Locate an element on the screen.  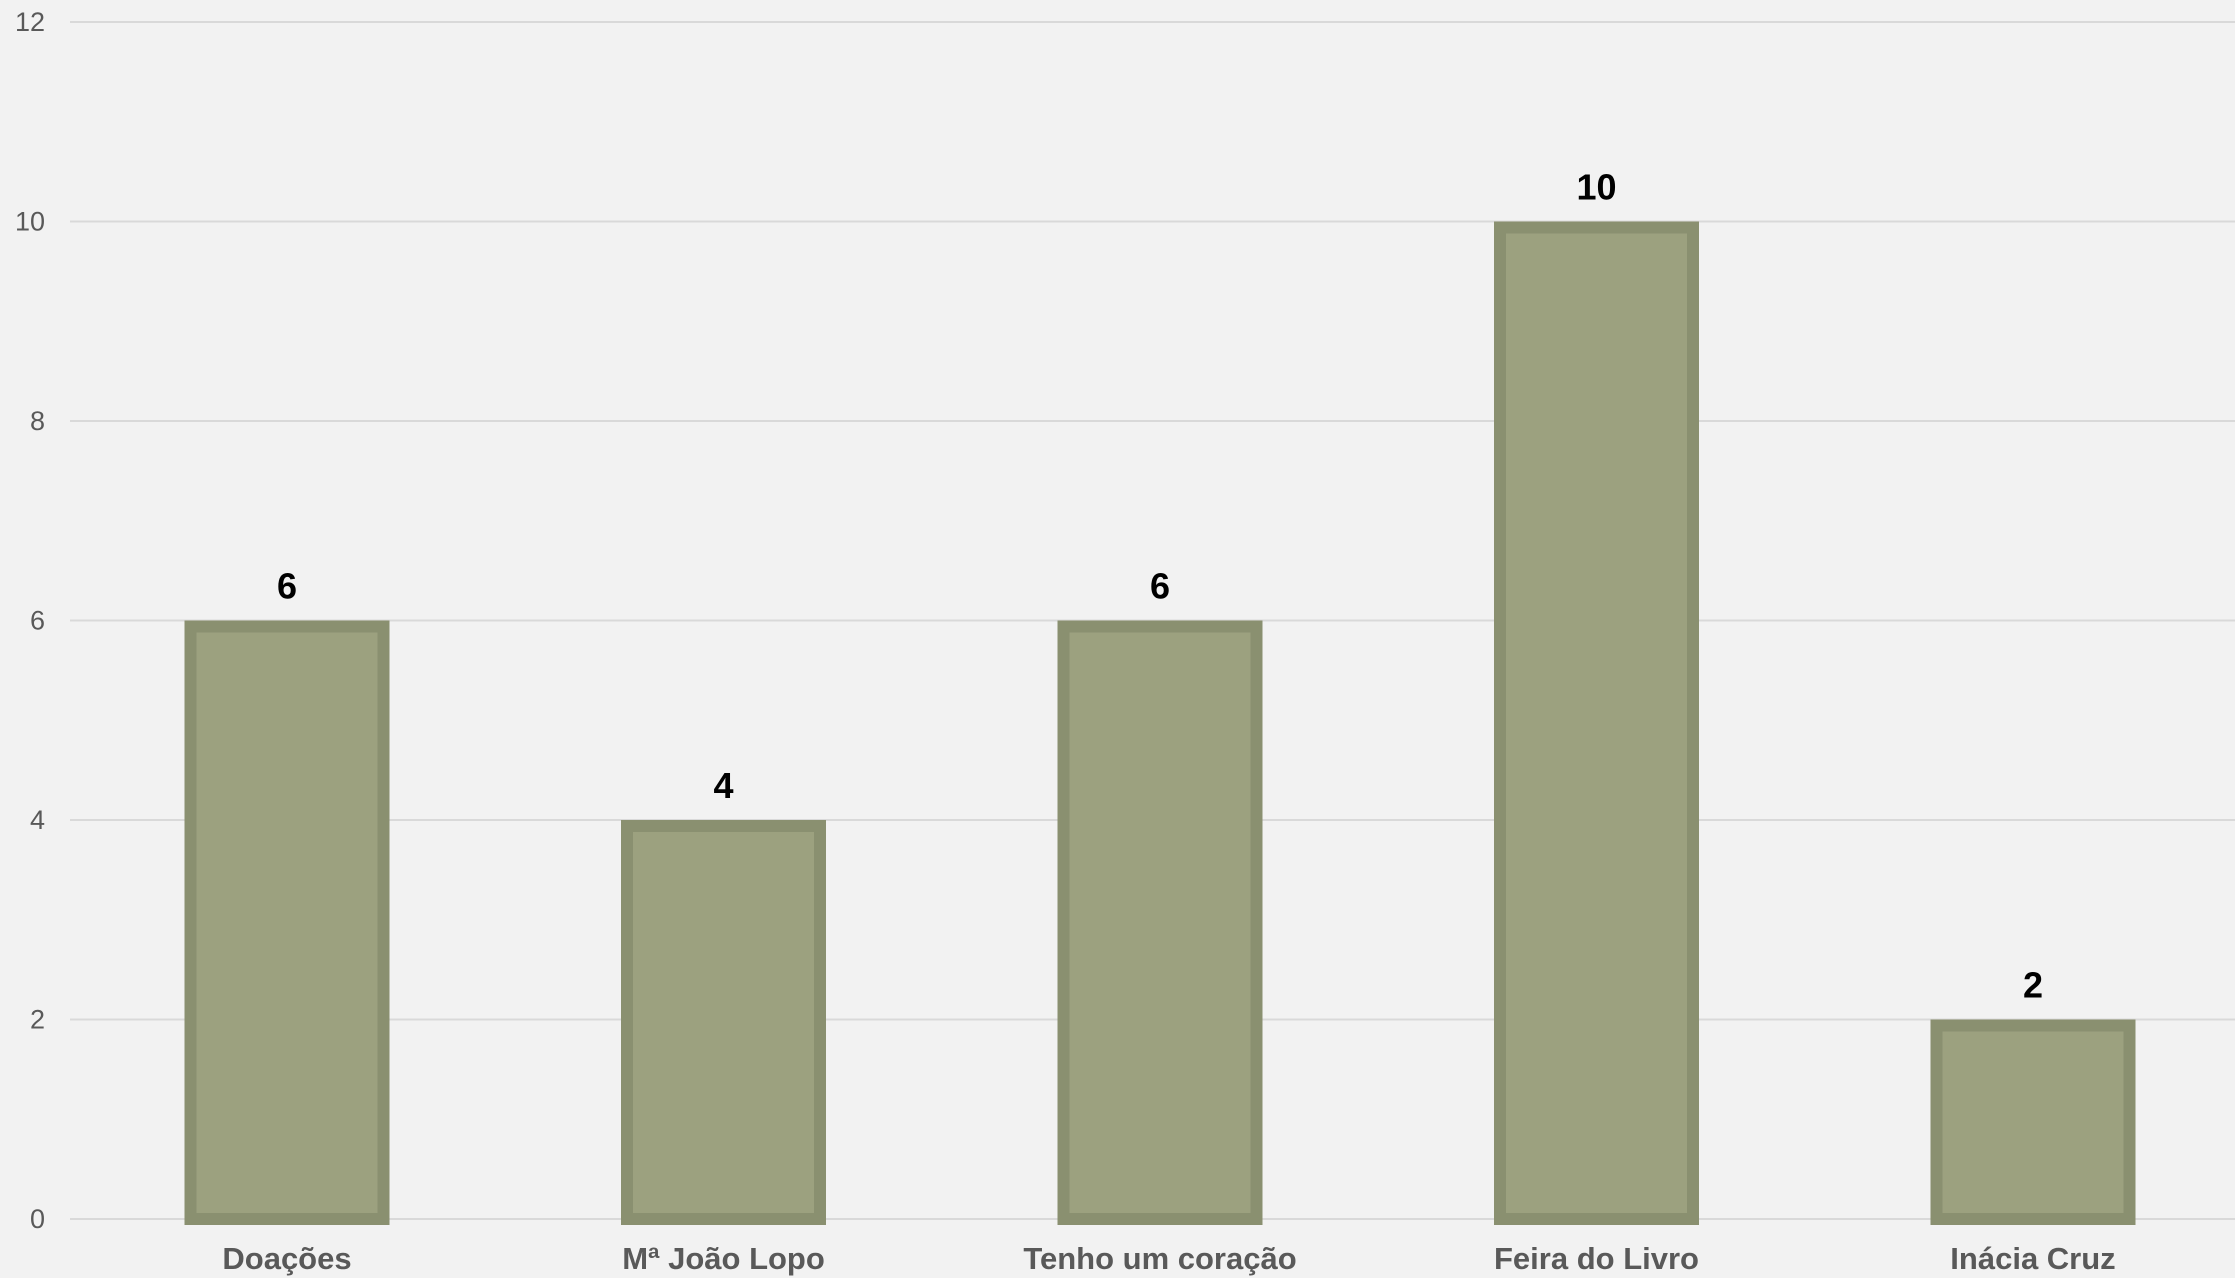
x-tick-label: Tenho um coração is located at coordinates (1159, 1258).